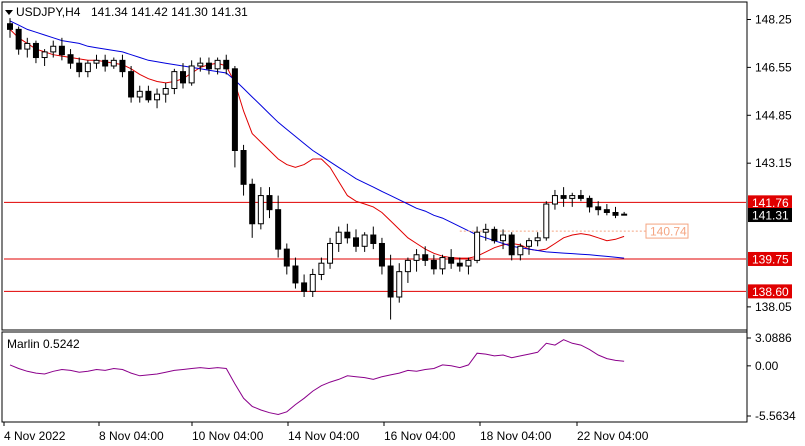 This screenshot has height=446, width=805. Describe the element at coordinates (35, 436) in the screenshot. I see `time-tick-label: 4 Nov 2022` at that location.